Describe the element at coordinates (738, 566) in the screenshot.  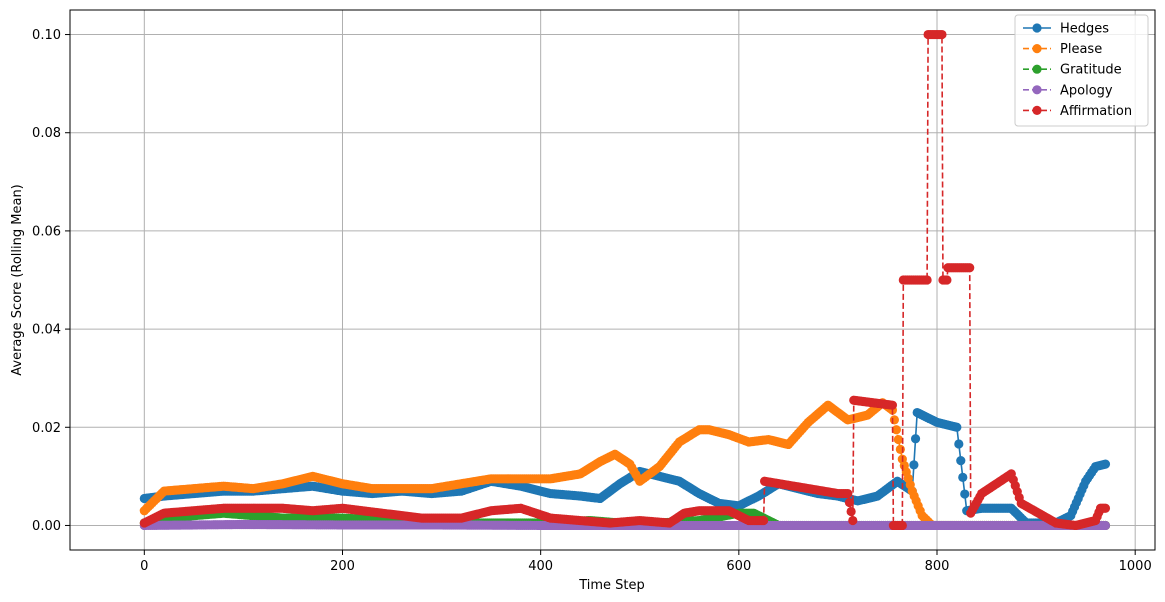
I see `x-tick-label: 600` at that location.